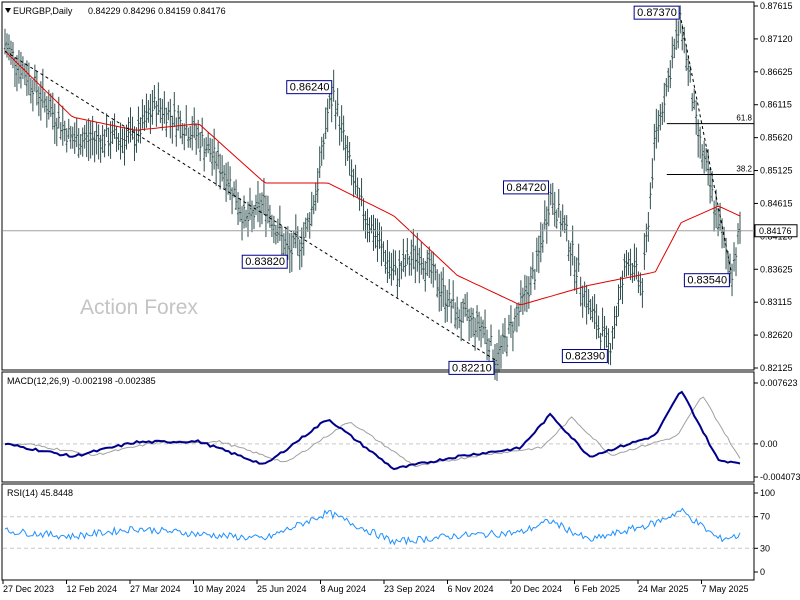 The width and height of the screenshot is (800, 600). Describe the element at coordinates (779, 383) in the screenshot. I see `macd-tick-label: 0.007623` at that location.